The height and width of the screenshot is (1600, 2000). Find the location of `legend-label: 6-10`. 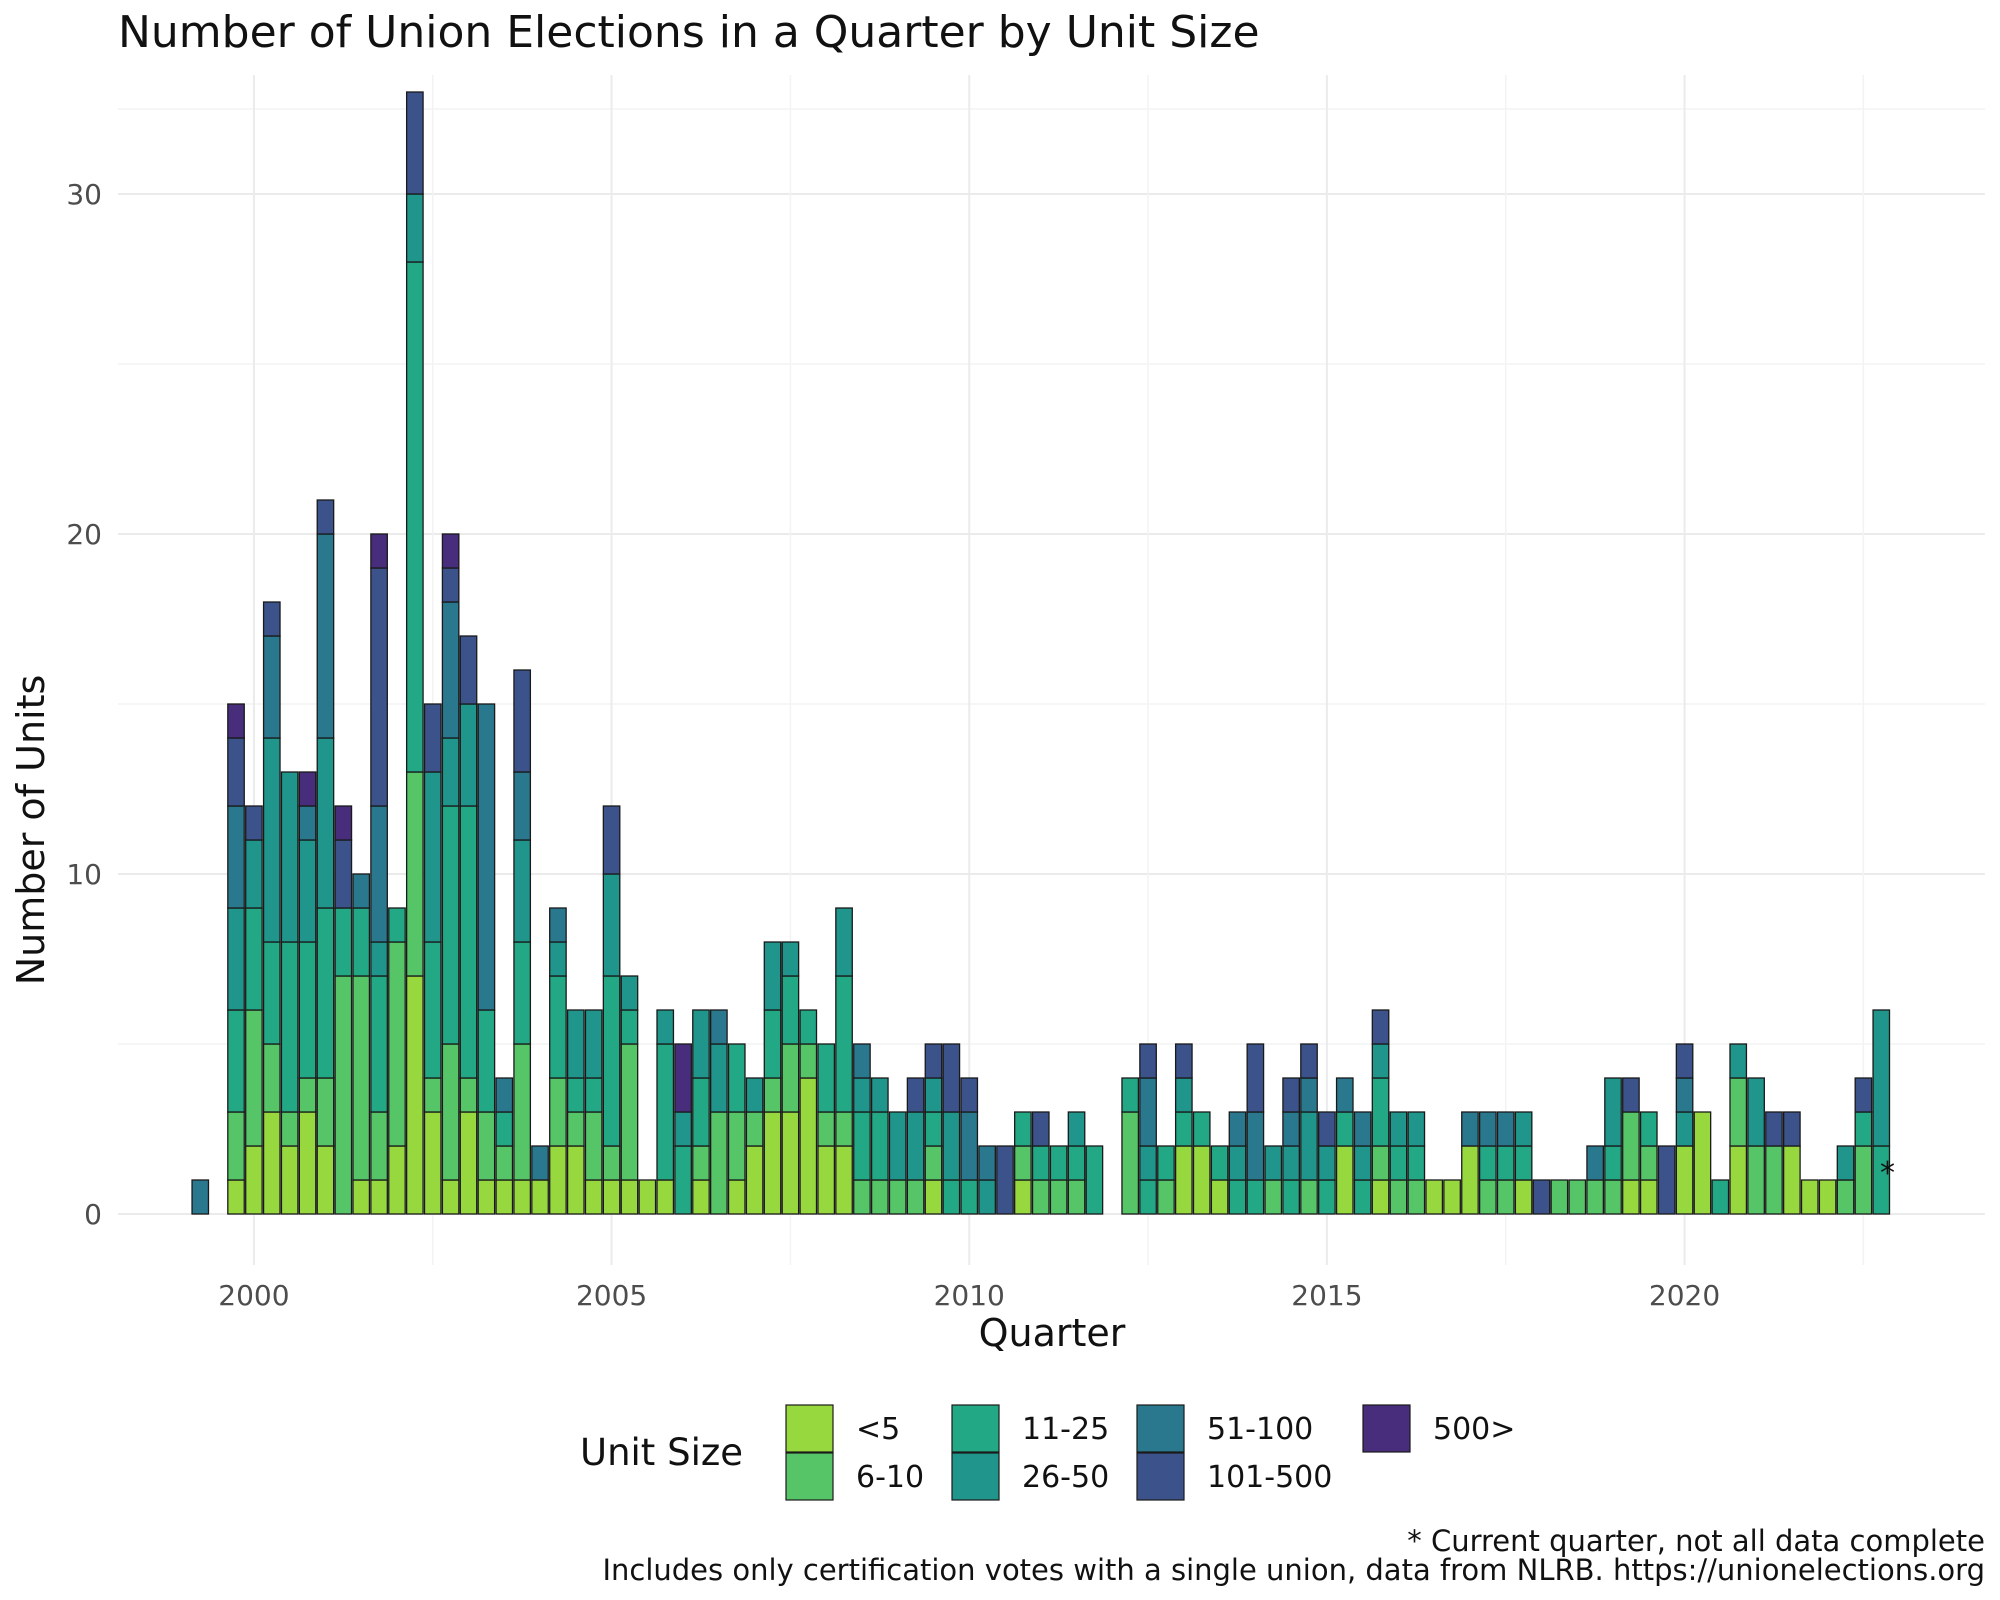

legend-label: 6-10 is located at coordinates (890, 1477).